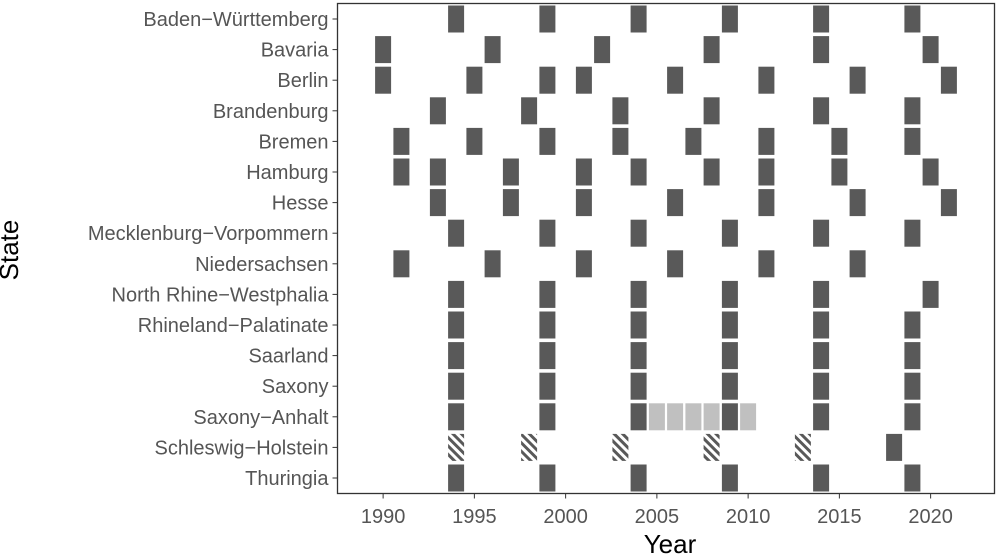  Describe the element at coordinates (693, 417) in the screenshot. I see `cell-extended-13-2007` at that location.